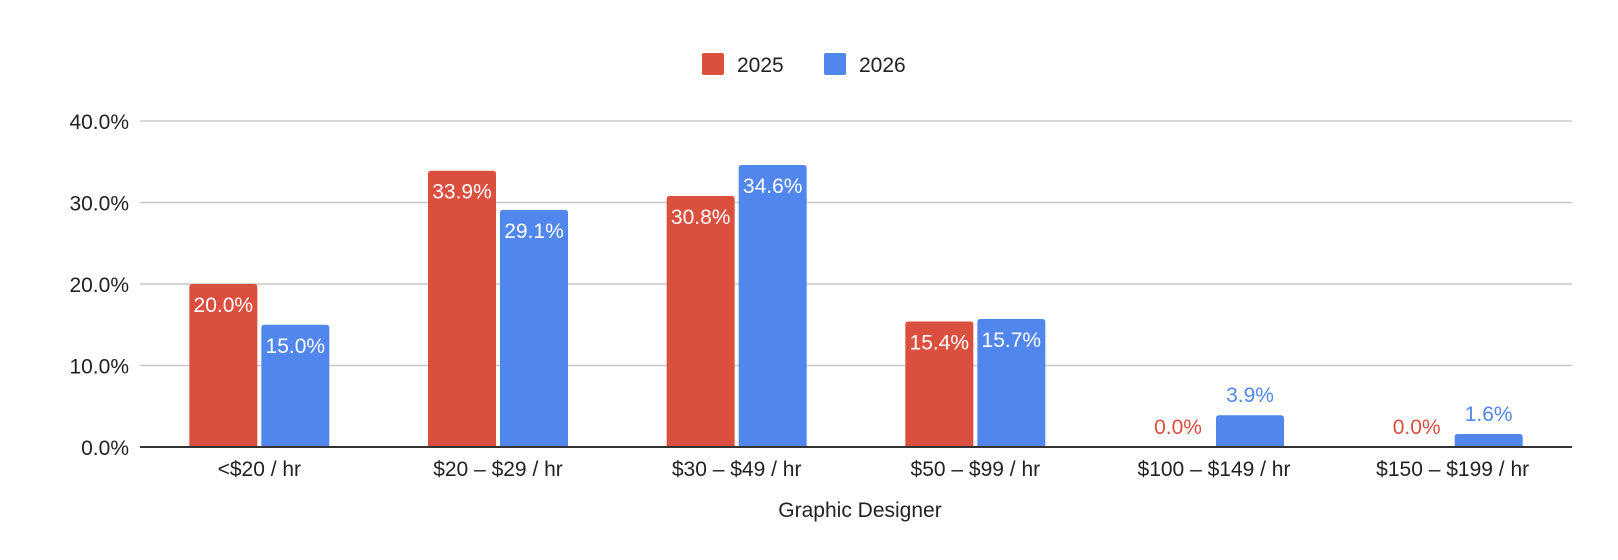  I want to click on x-axis-title: Graphic Designer, so click(859, 510).